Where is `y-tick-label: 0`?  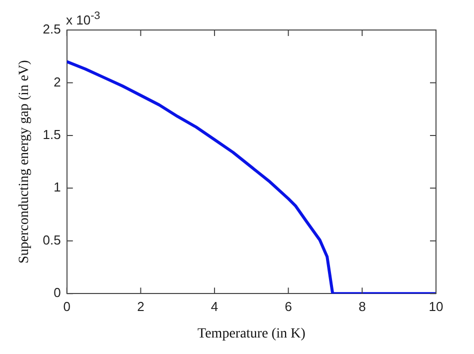
y-tick-label: 0 is located at coordinates (57, 292).